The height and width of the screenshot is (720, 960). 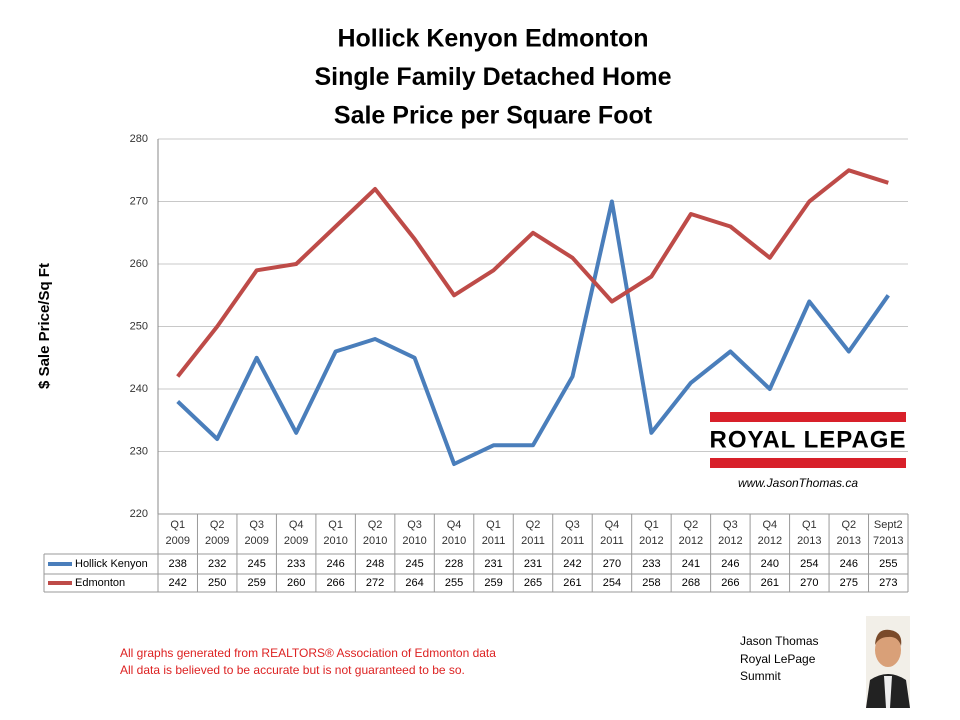 I want to click on y-tick-label: 270, so click(x=139, y=201).